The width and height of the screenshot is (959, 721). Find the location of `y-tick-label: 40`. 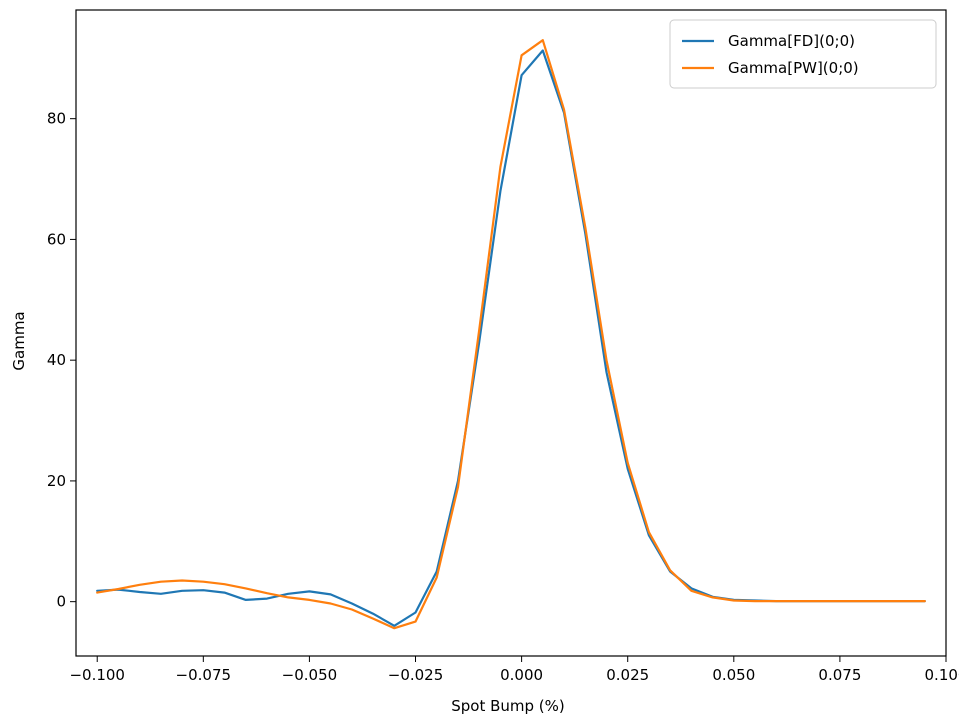

y-tick-label: 40 is located at coordinates (56, 360).